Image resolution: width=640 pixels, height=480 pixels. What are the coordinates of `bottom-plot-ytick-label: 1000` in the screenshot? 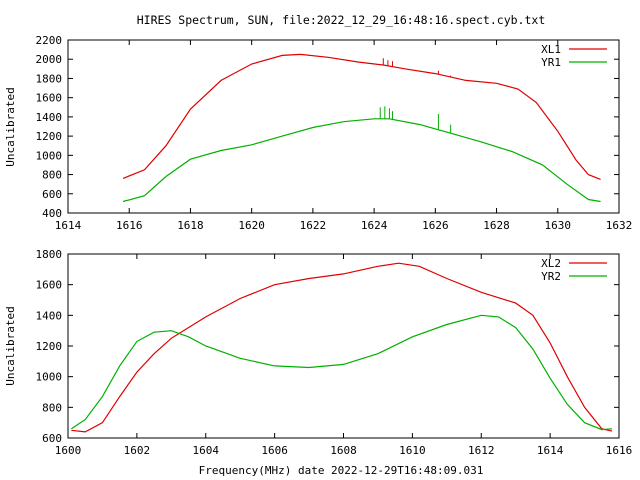 It's located at (49, 377).